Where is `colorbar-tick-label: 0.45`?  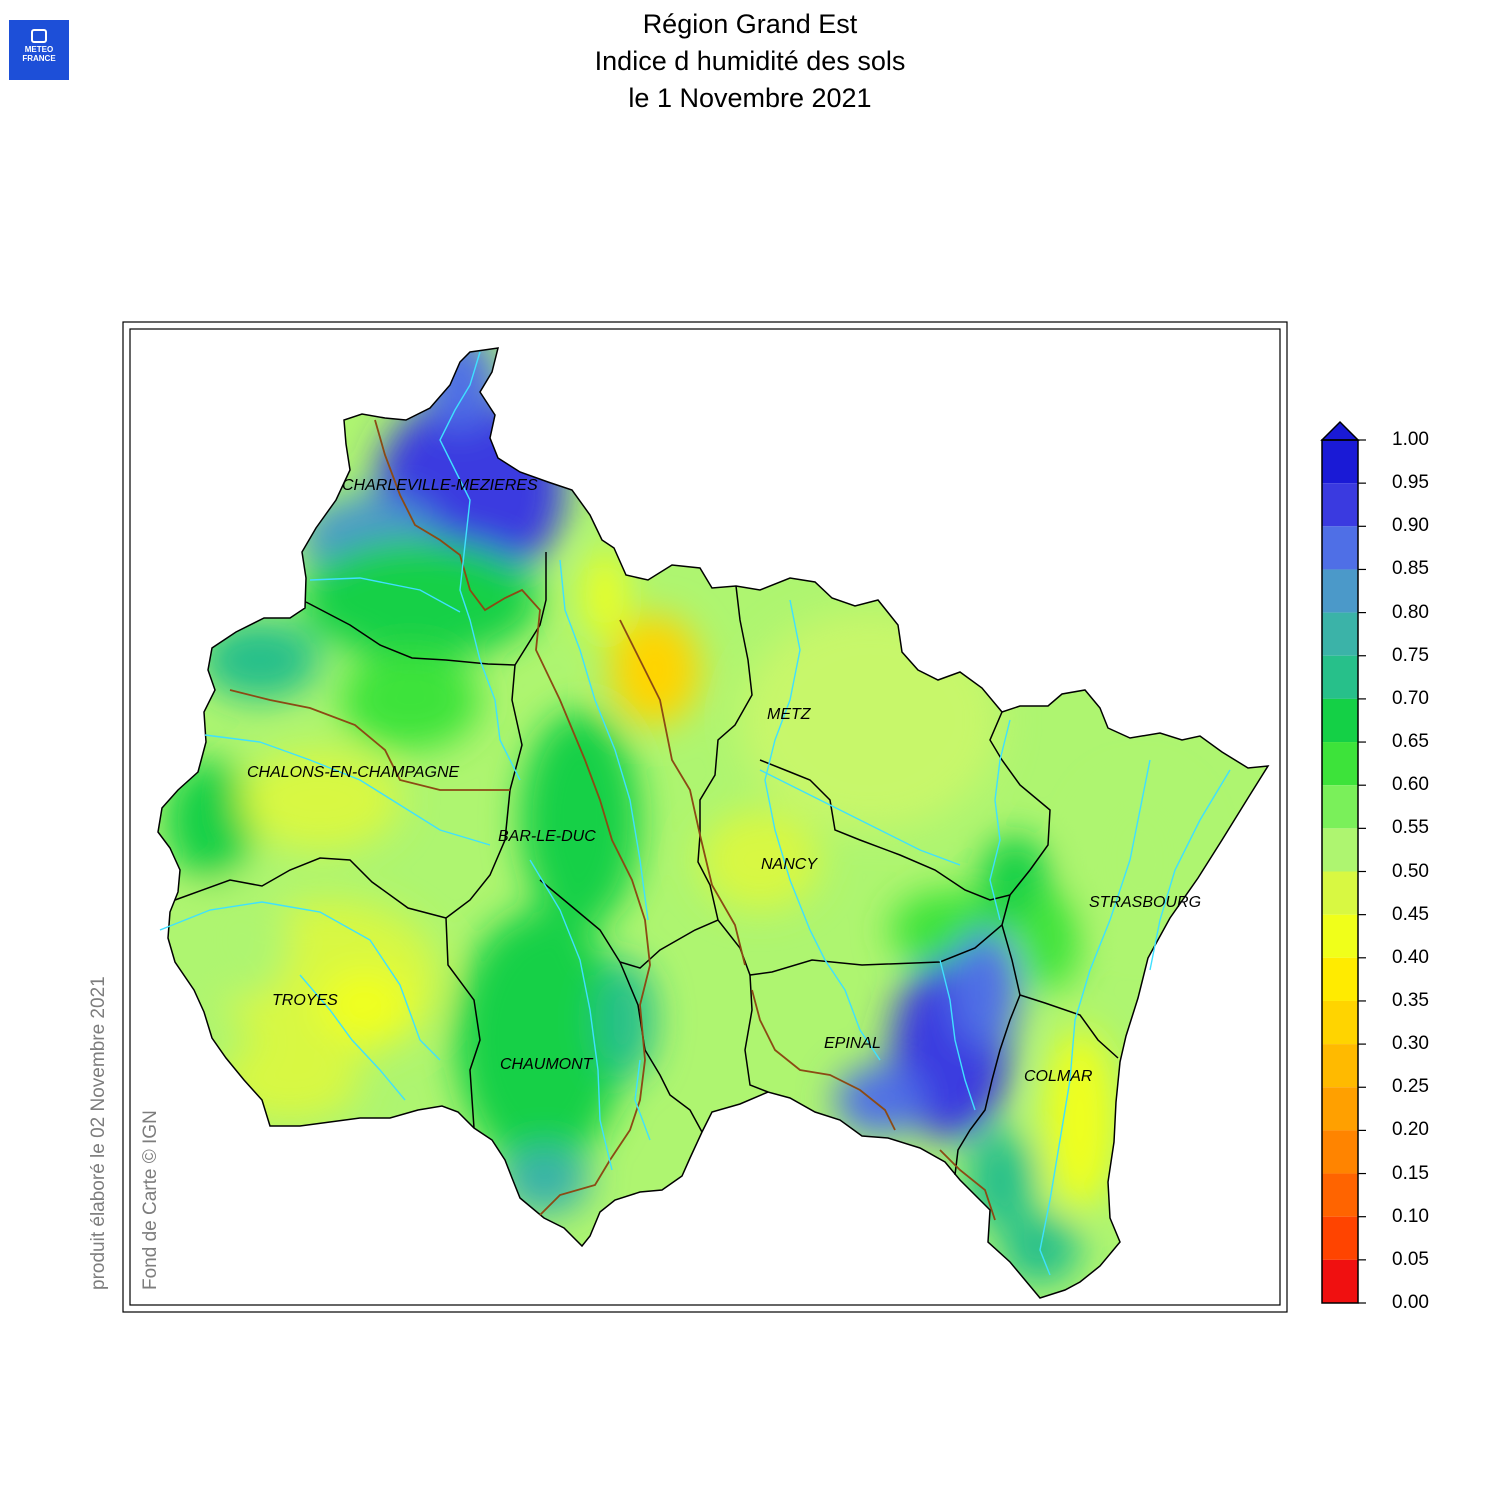
colorbar-tick-label: 0.45 is located at coordinates (1410, 914).